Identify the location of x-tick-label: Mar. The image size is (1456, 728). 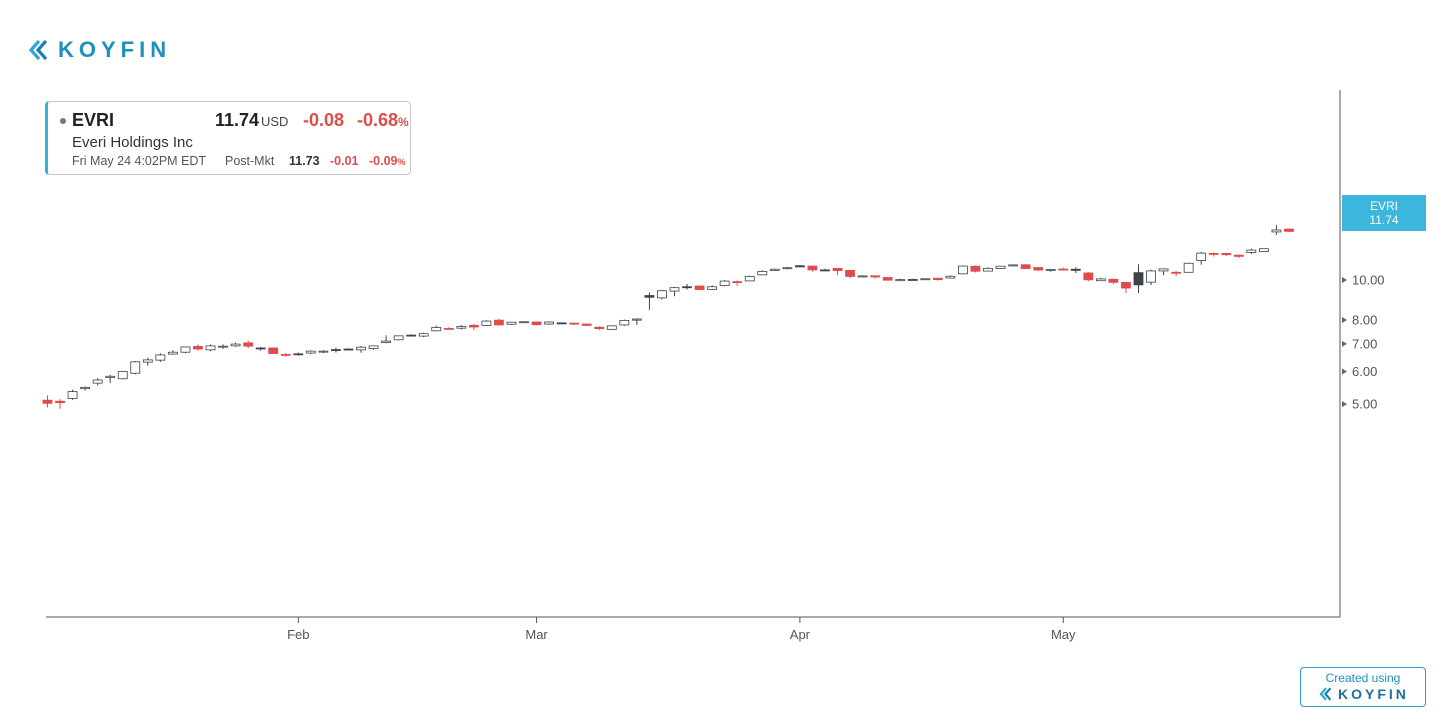
(536, 634).